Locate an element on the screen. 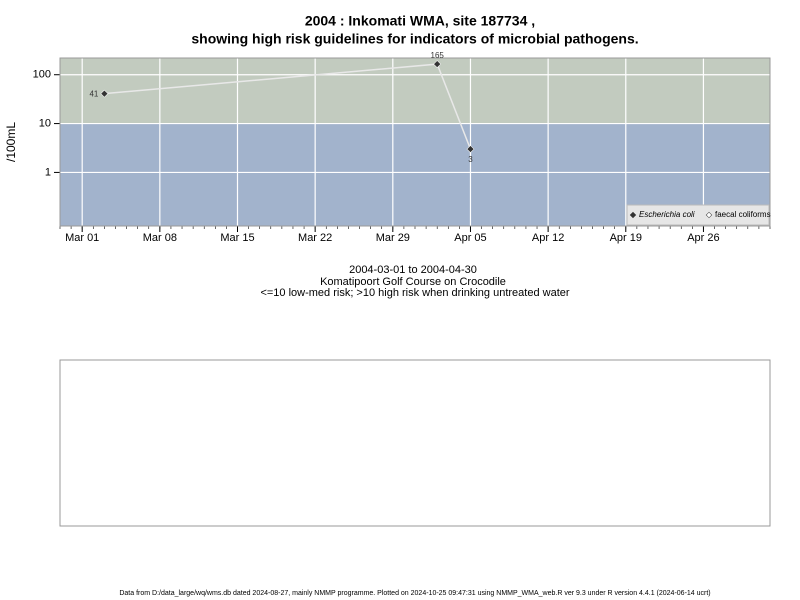 Image resolution: width=800 pixels, height=600 pixels. x-tick-label: Mar 22 is located at coordinates (315, 238).